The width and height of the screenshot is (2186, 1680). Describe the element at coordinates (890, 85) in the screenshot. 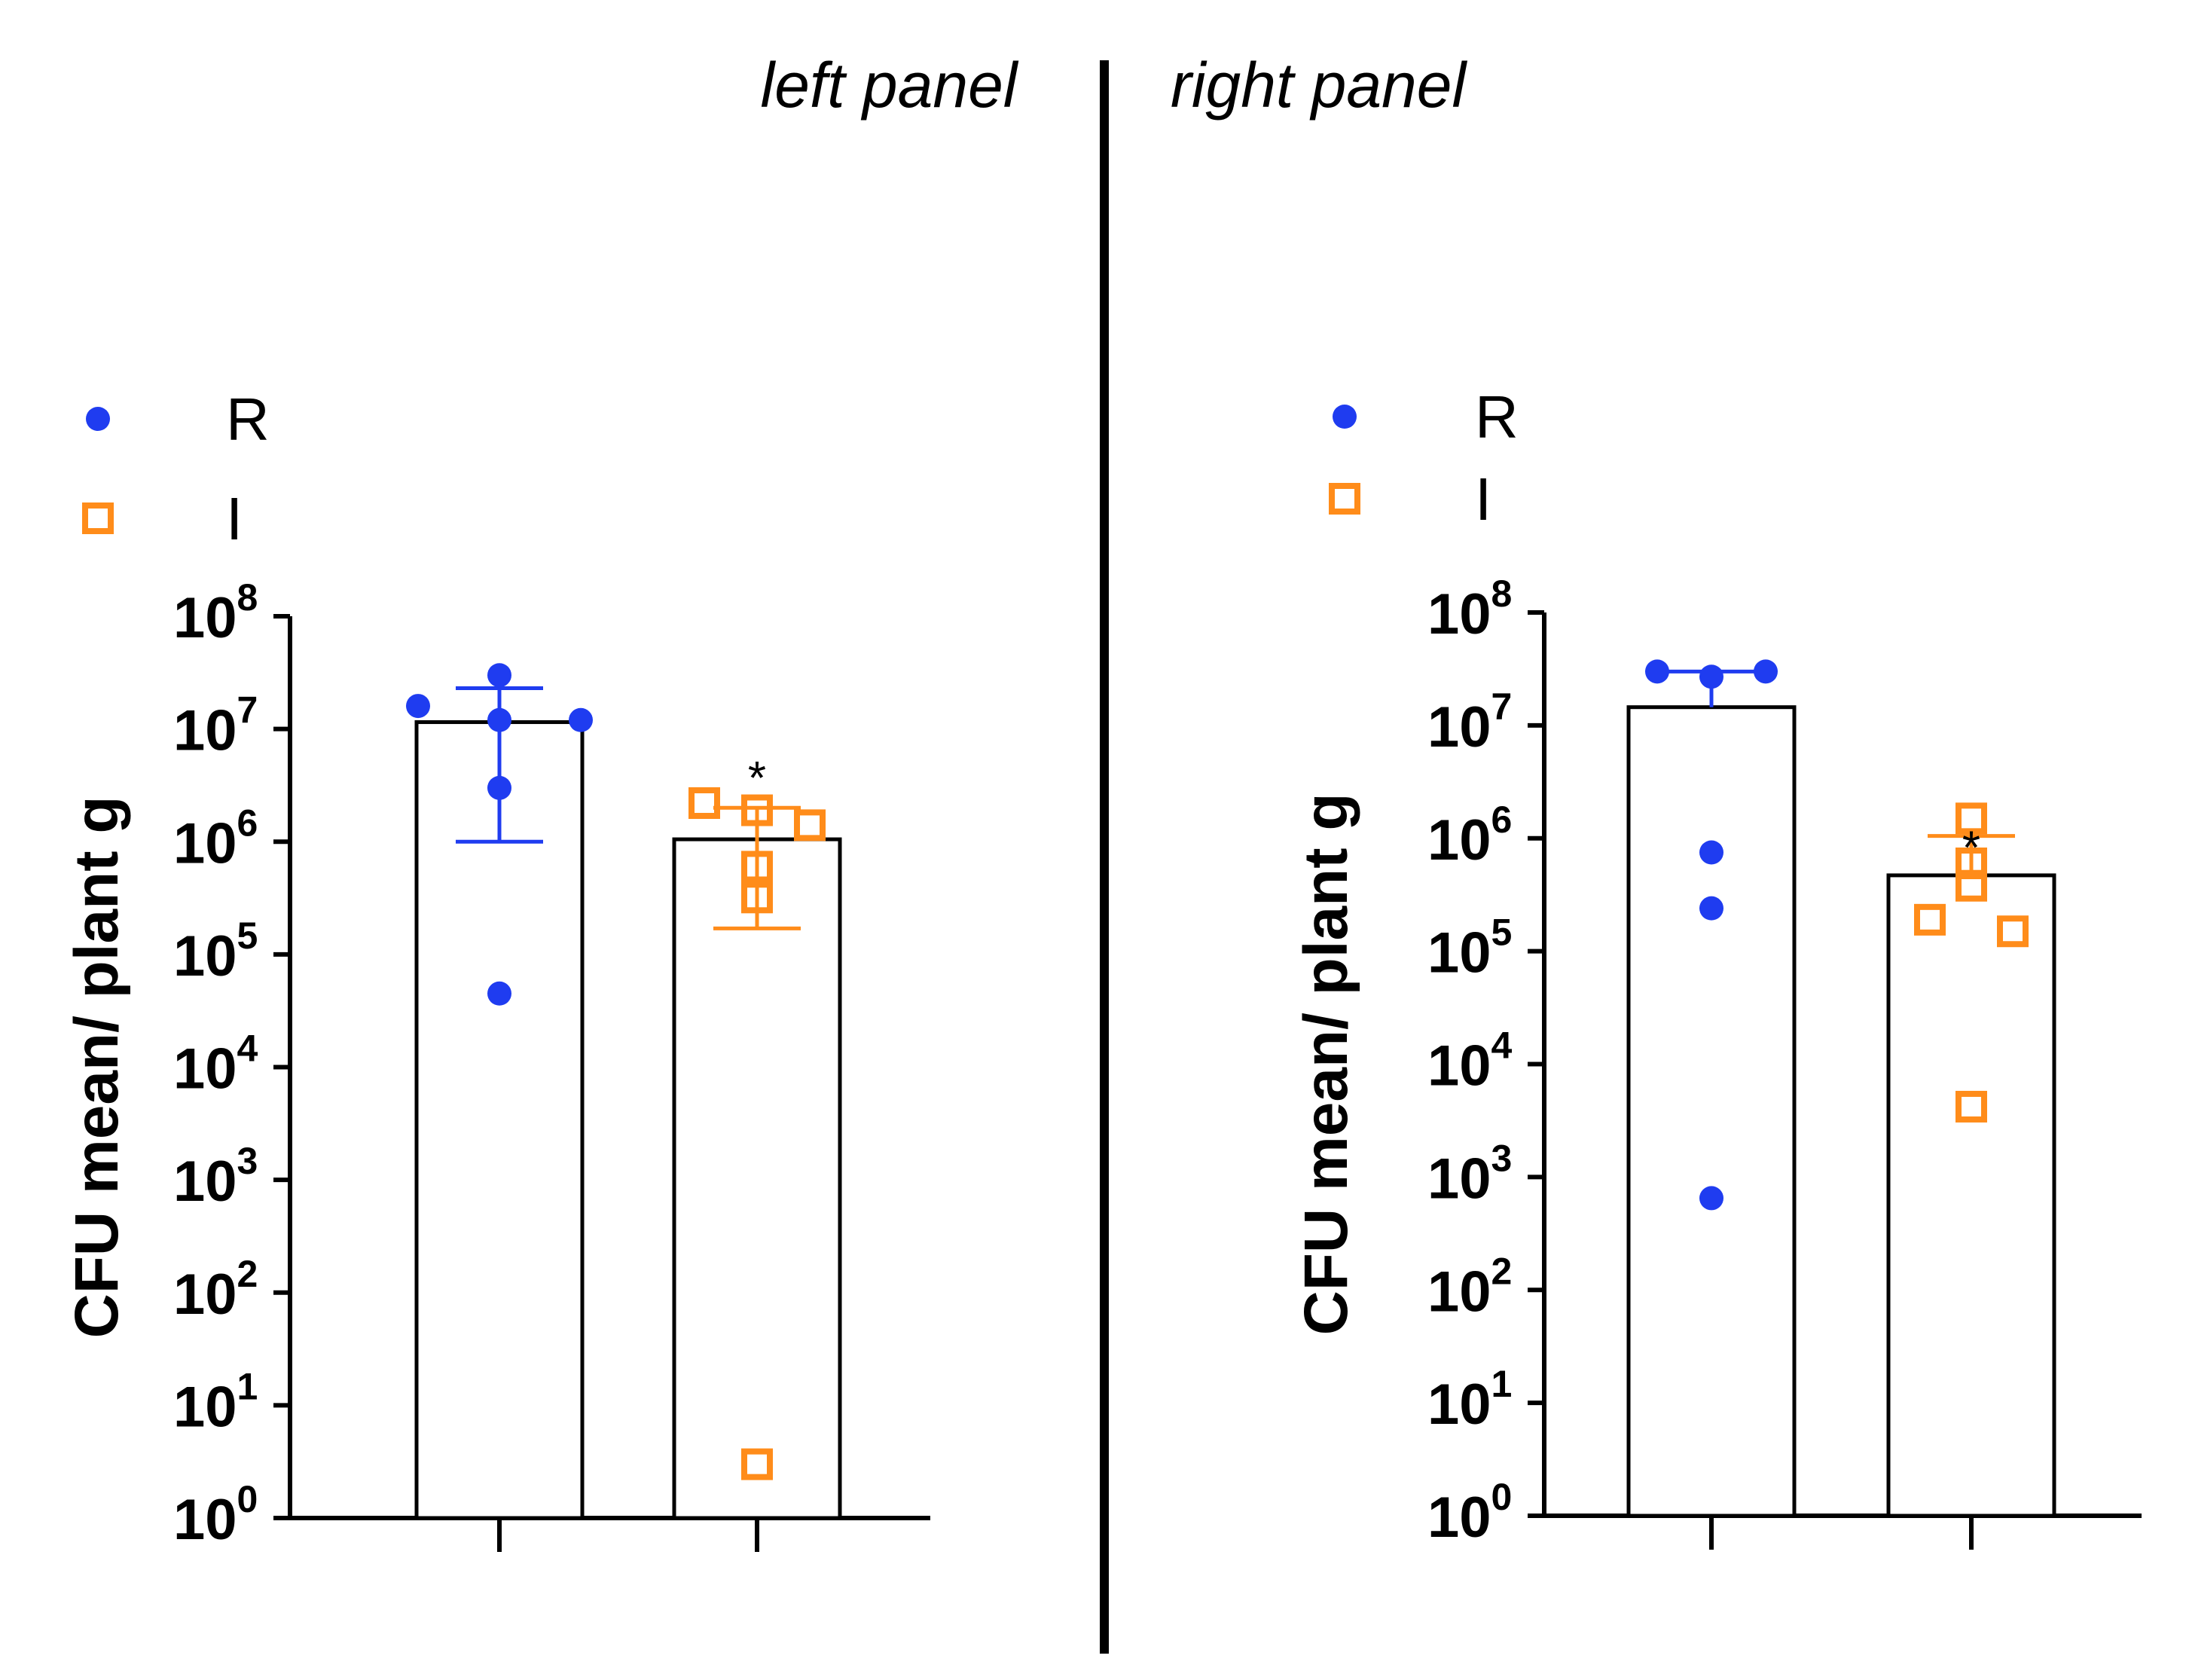

I see `left-panel-title: left panel` at that location.